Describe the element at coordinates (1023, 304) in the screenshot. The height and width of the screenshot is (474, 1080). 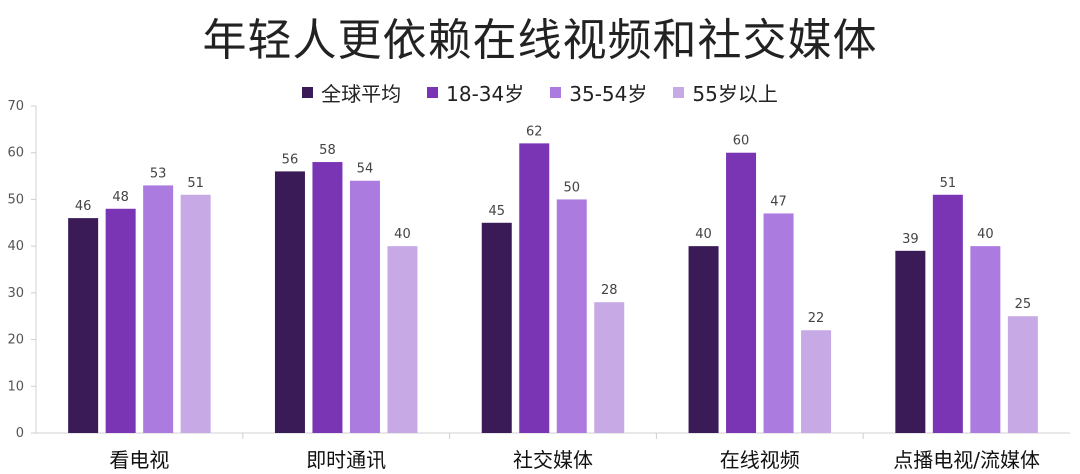
I see `data-label: 25` at that location.